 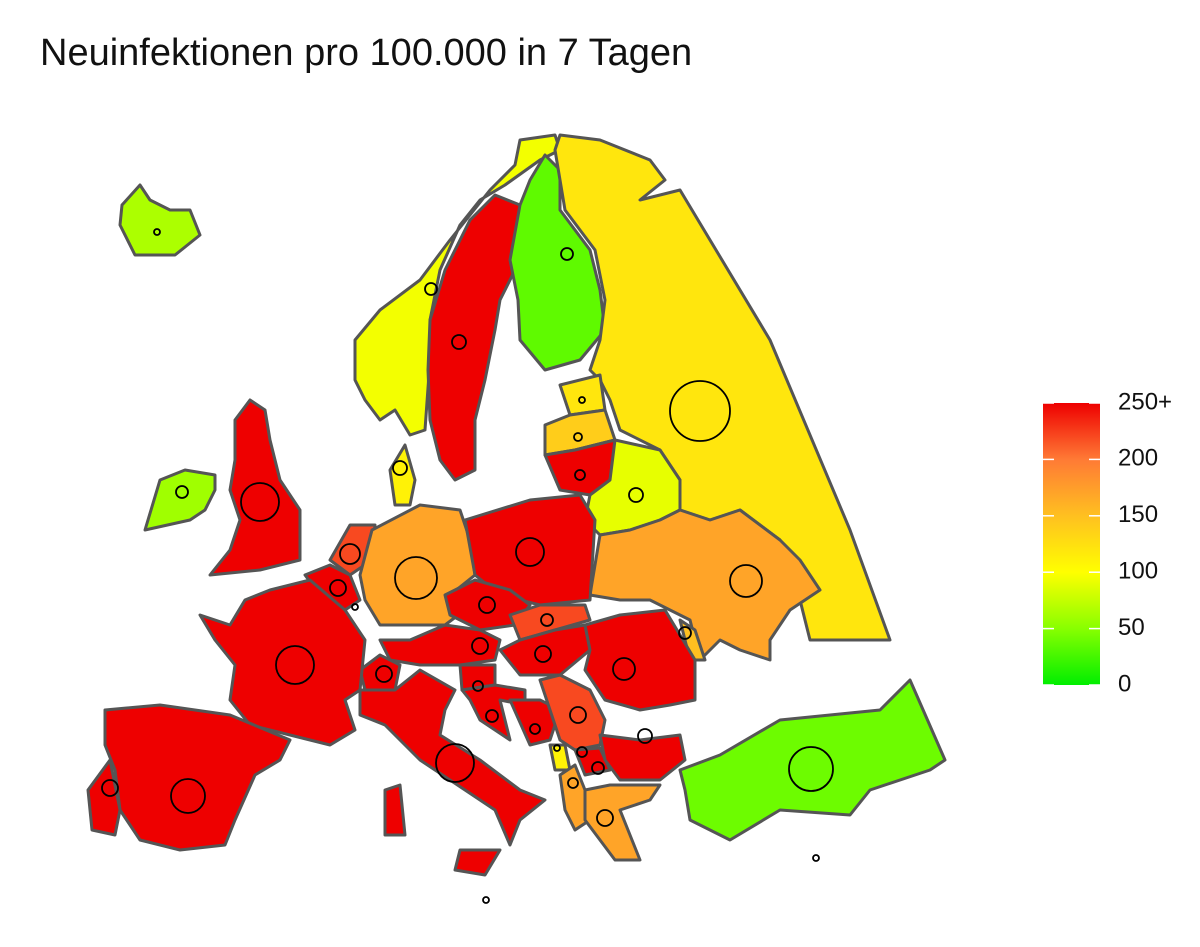 What do you see at coordinates (1124, 683) in the screenshot?
I see `colorbar-label: 0` at bounding box center [1124, 683].